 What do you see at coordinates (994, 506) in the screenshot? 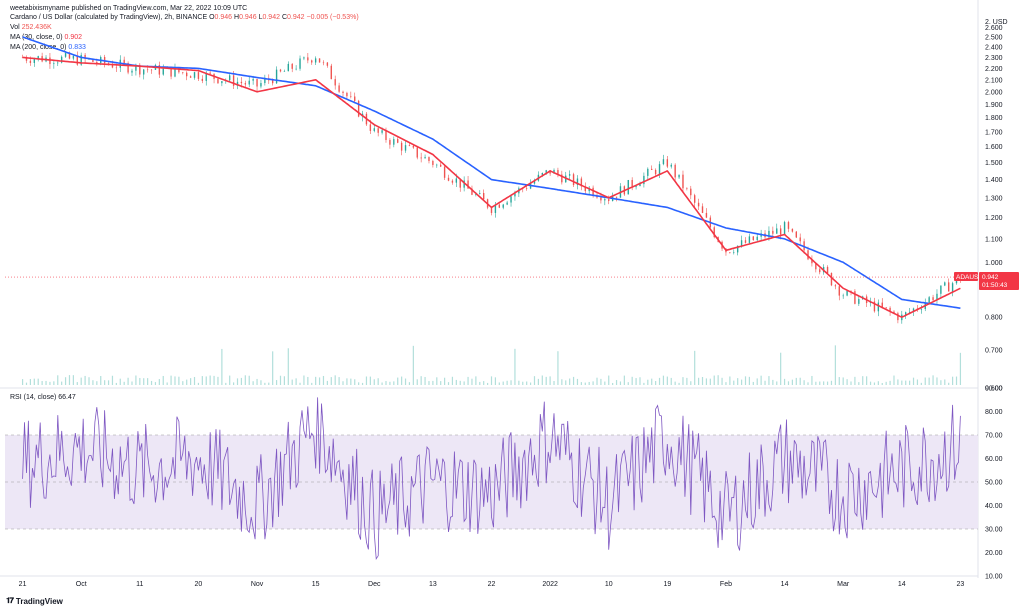
I see `rsi-tick-label: 40.00` at bounding box center [994, 506].